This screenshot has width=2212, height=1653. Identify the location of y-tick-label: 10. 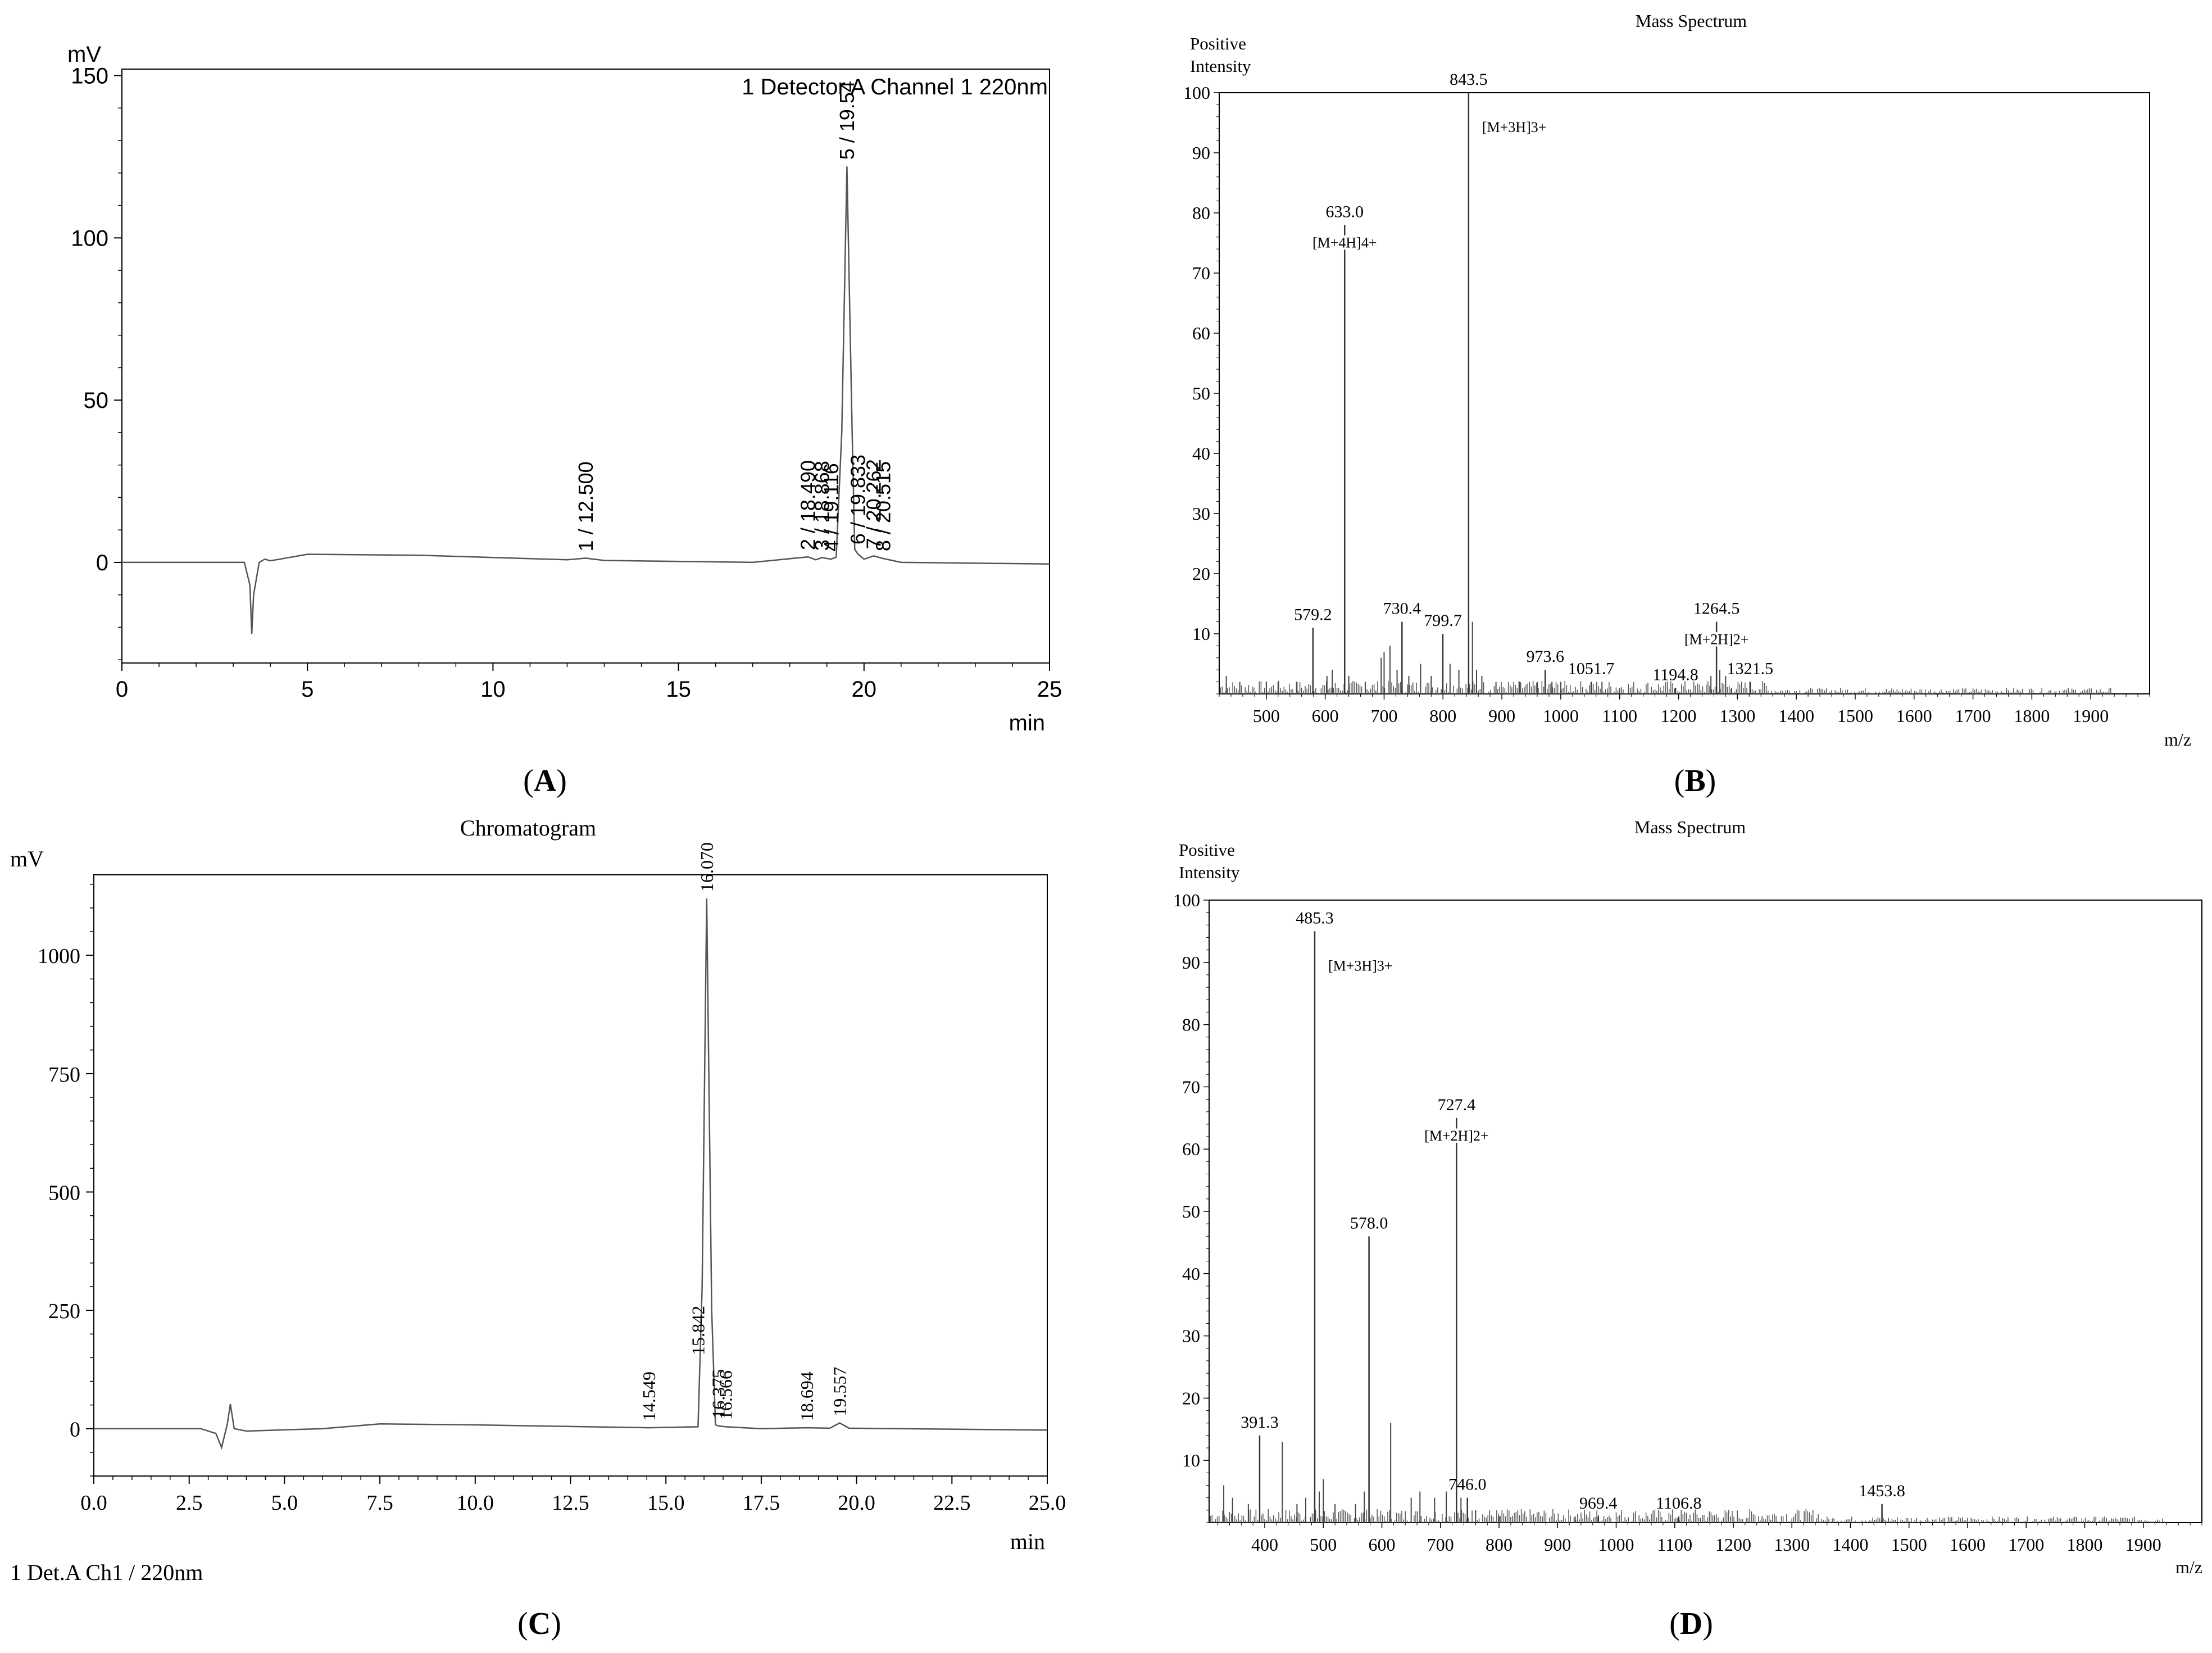
(1201, 634).